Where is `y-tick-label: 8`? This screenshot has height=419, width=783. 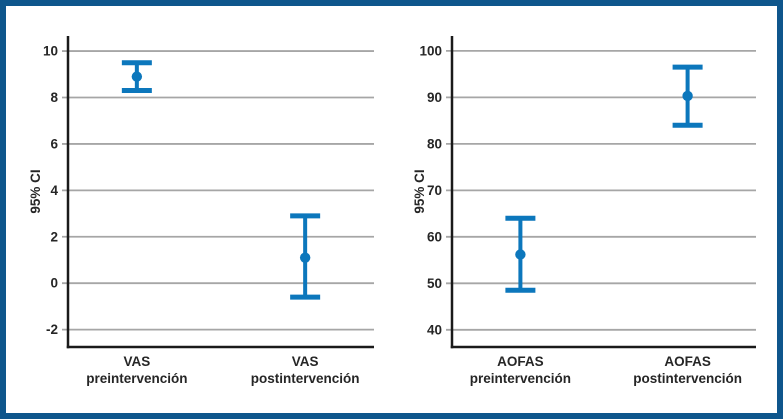 y-tick-label: 8 is located at coordinates (54, 97).